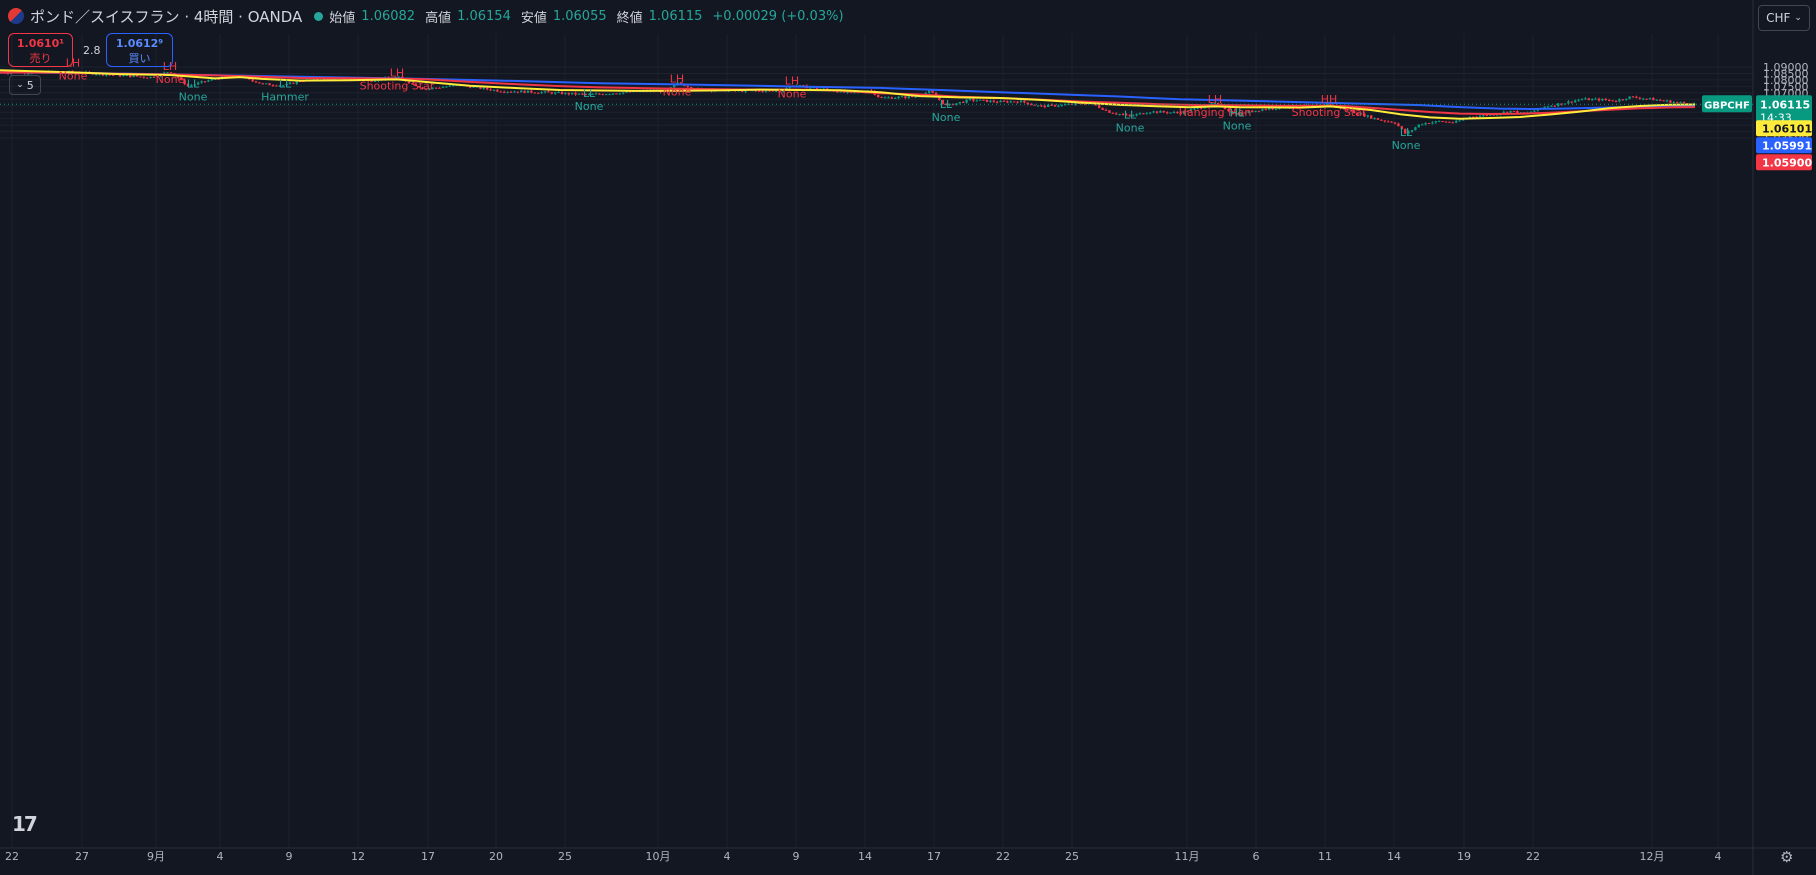 The width and height of the screenshot is (1816, 875). What do you see at coordinates (166, 16) in the screenshot?
I see `symbol-title: ポンド／スイスフラン · 4時間 · OANDA` at bounding box center [166, 16].